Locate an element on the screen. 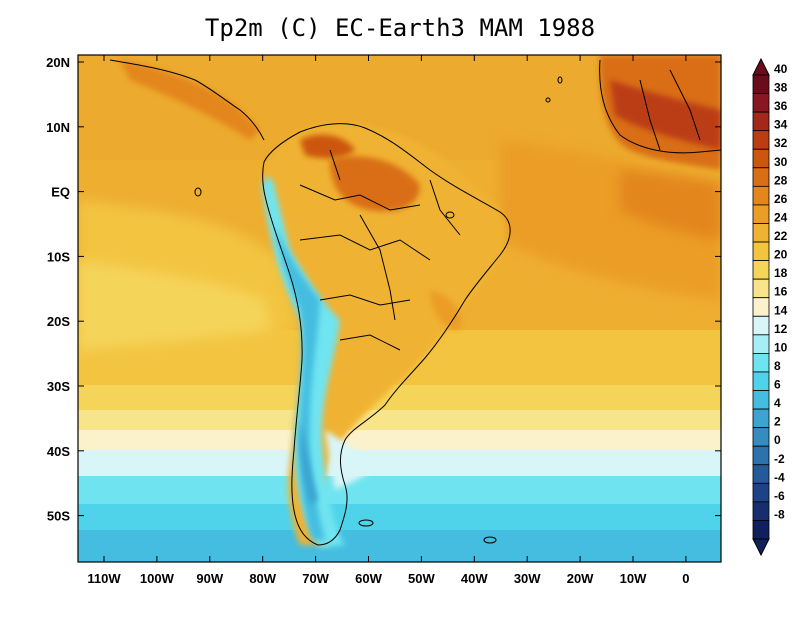 The height and width of the screenshot is (618, 800). lon-label: 70W is located at coordinates (315, 578).